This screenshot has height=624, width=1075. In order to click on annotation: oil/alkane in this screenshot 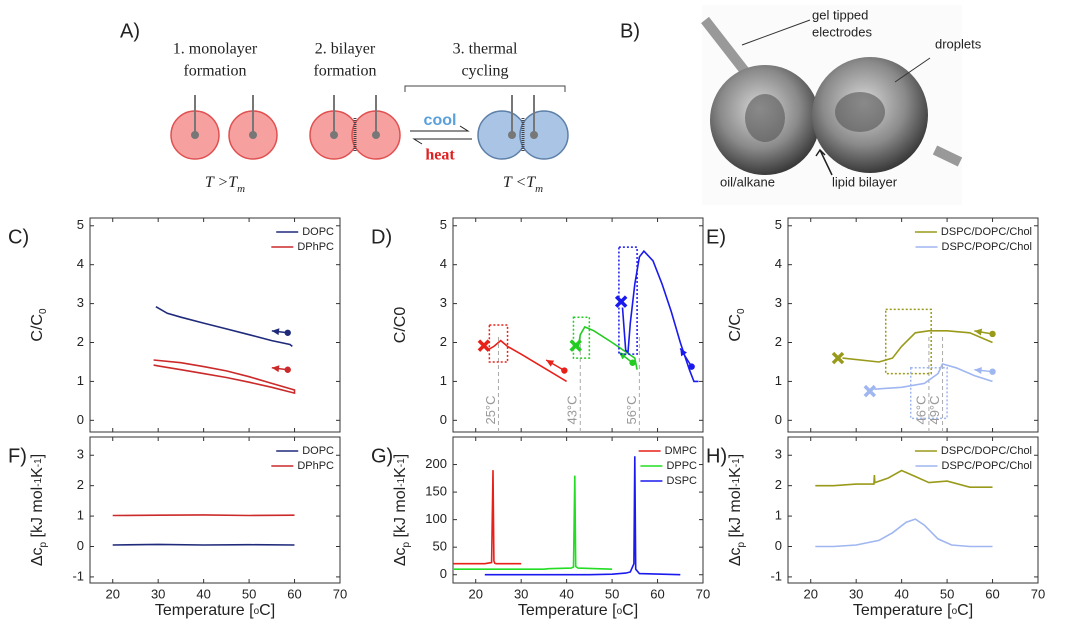, I will do `click(747, 181)`.